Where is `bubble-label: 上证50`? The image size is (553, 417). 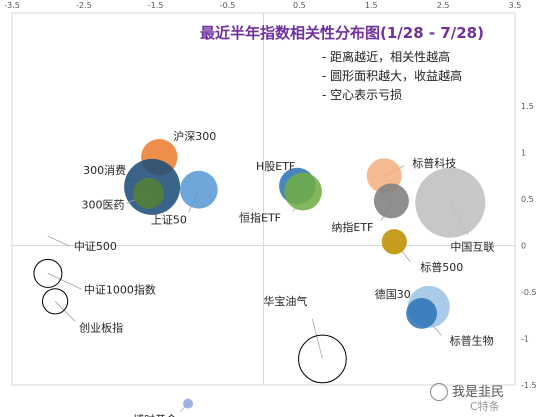 bubble-label: 上证50 is located at coordinates (169, 220).